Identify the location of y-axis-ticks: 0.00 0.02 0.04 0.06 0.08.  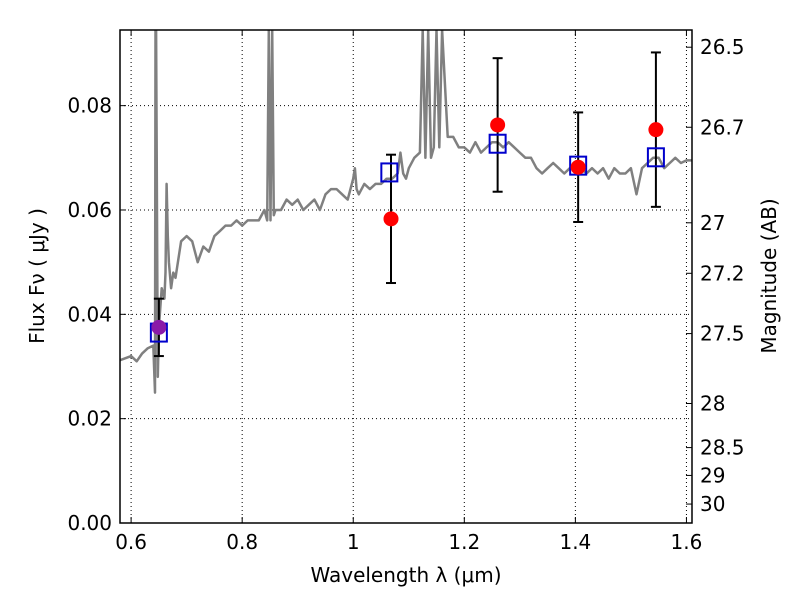
(96, 314).